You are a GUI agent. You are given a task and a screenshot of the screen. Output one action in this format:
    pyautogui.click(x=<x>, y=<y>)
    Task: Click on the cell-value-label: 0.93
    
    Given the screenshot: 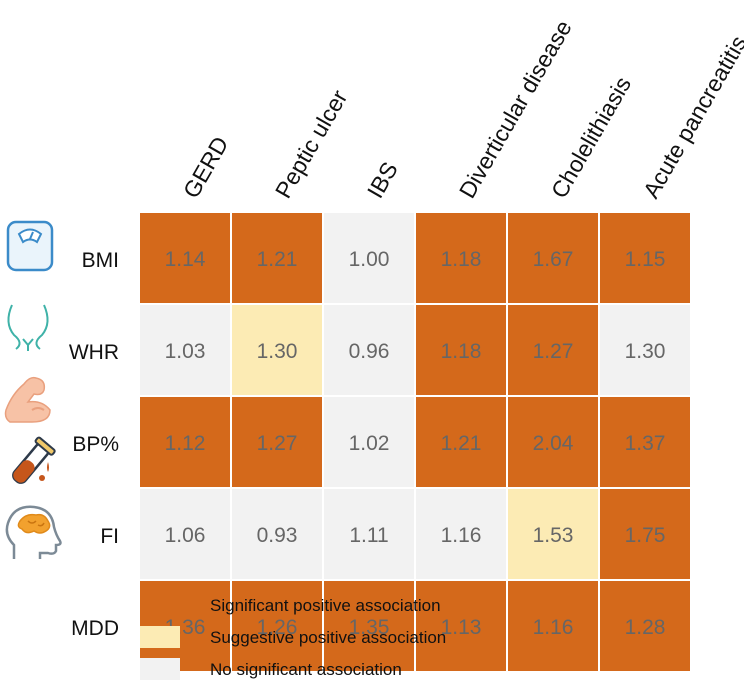 What is the action you would take?
    pyautogui.click(x=277, y=535)
    